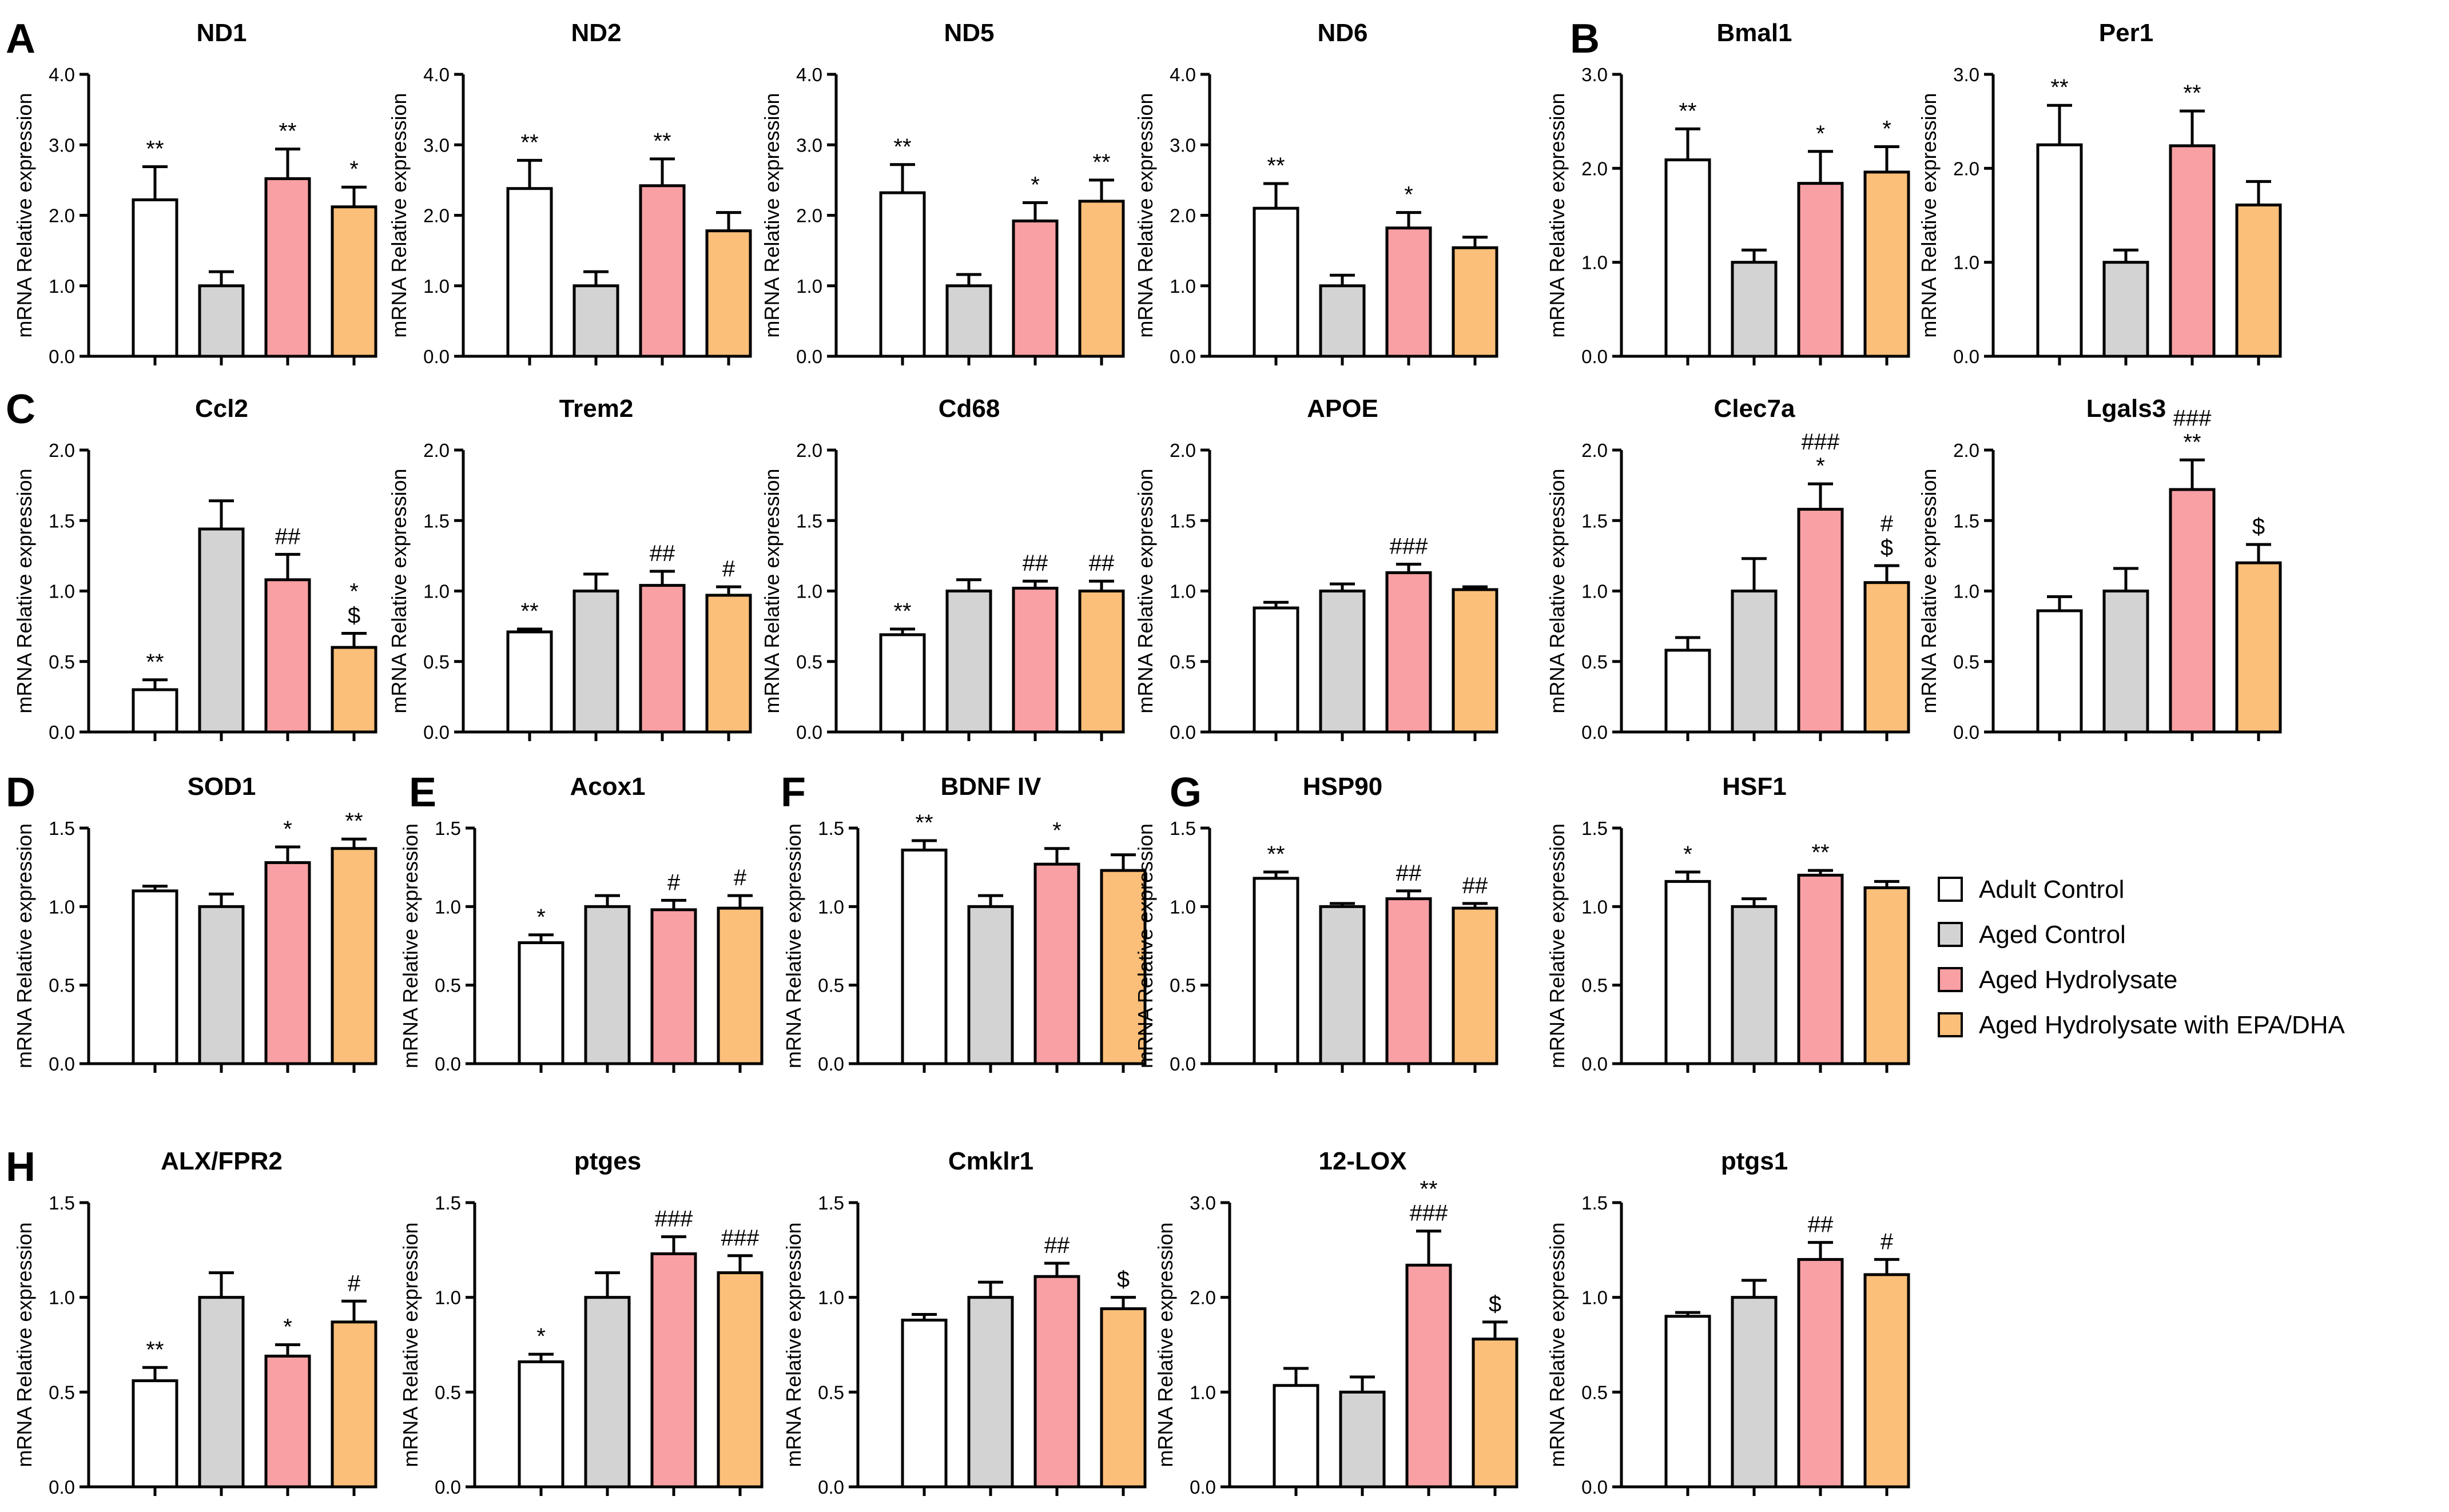 The width and height of the screenshot is (2449, 1512). Describe the element at coordinates (2052, 935) in the screenshot. I see `legend-label: Aged Control` at that location.